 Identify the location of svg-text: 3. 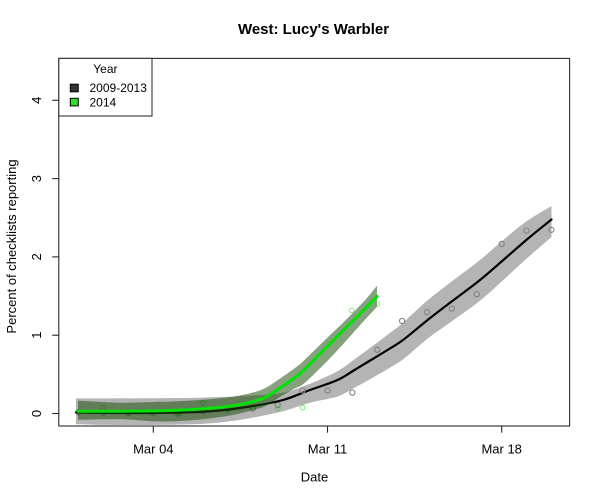
(36, 178).